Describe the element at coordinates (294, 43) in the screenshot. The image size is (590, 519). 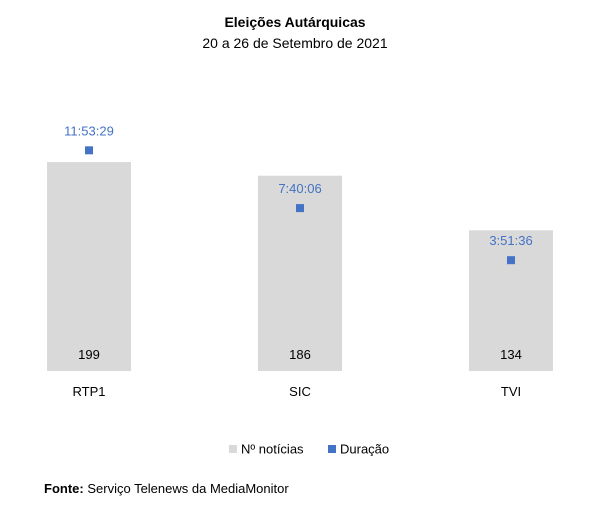
I see `chart-subtitle: 20 a 26 de Setembro de 2021` at that location.